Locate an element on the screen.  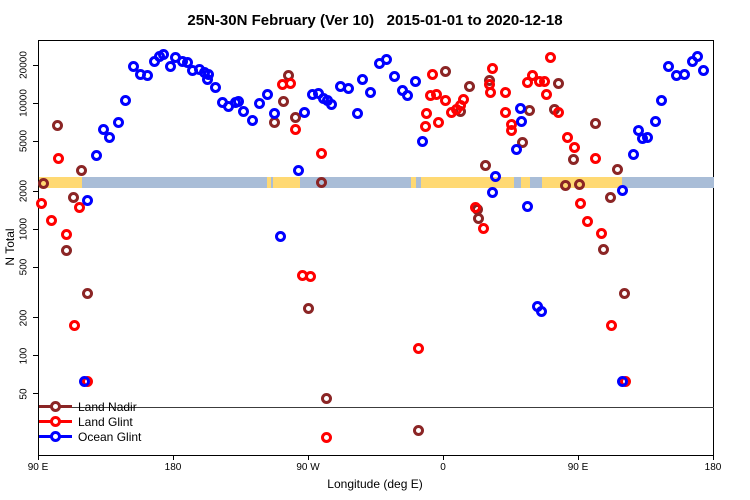
legend-ring-icon is located at coordinates (55, 406).